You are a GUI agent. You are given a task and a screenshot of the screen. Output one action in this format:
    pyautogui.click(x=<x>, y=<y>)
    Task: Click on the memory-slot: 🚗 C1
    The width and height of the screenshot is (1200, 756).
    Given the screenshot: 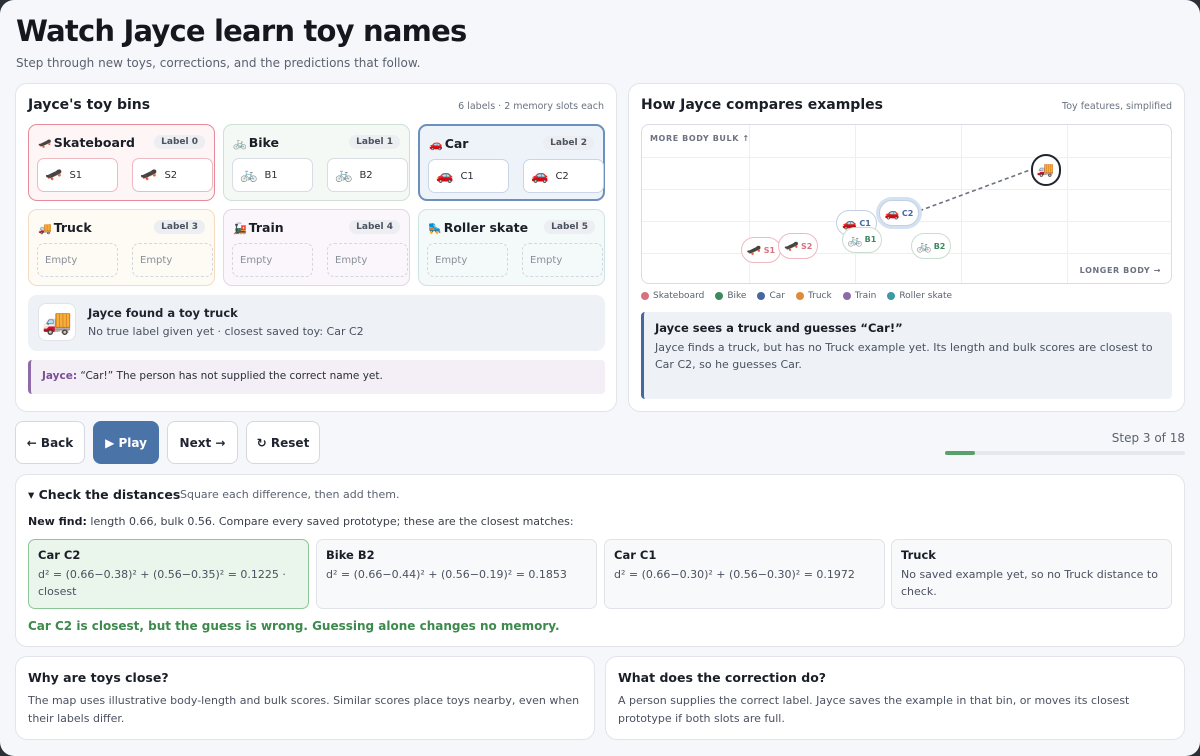 What is the action you would take?
    pyautogui.click(x=468, y=176)
    